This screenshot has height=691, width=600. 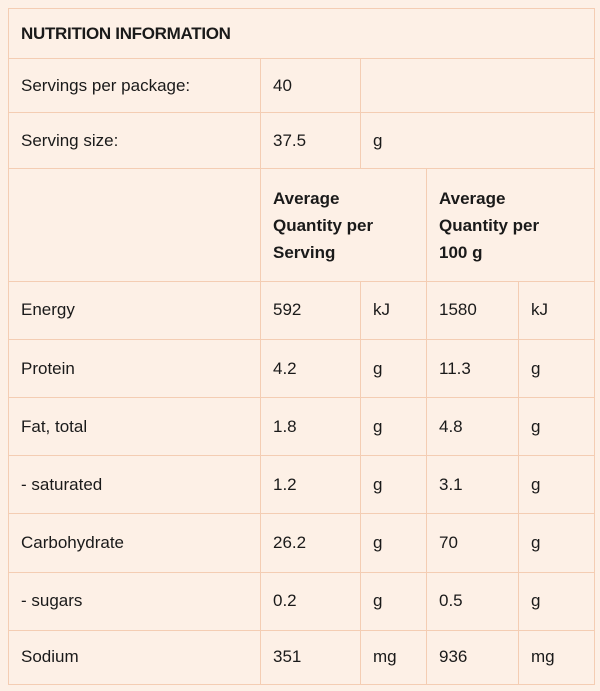 I want to click on table-row-sodium: Sodium 351 mg 936 mg, so click(x=302, y=657).